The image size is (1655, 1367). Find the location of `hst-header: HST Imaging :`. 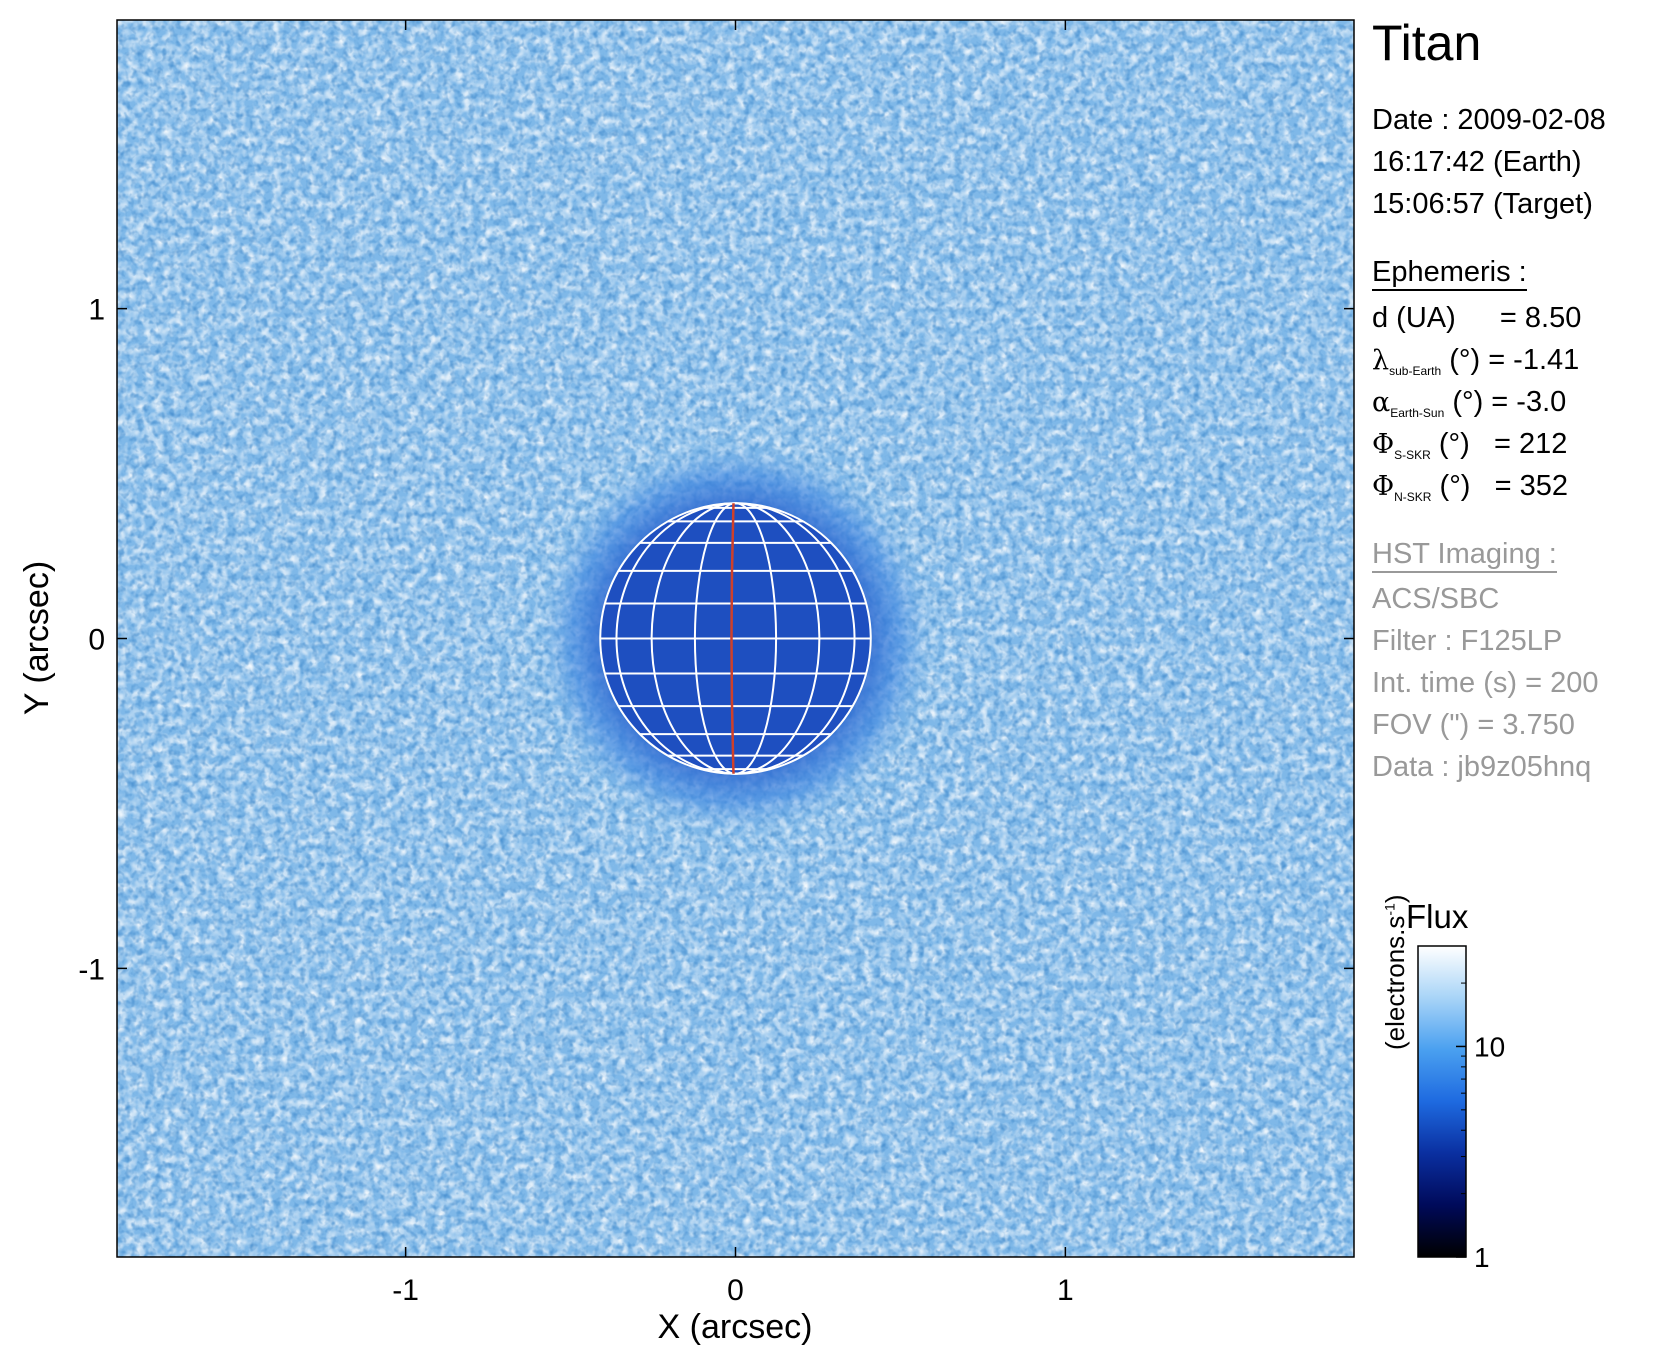

hst-header: HST Imaging : is located at coordinates (1464, 555).